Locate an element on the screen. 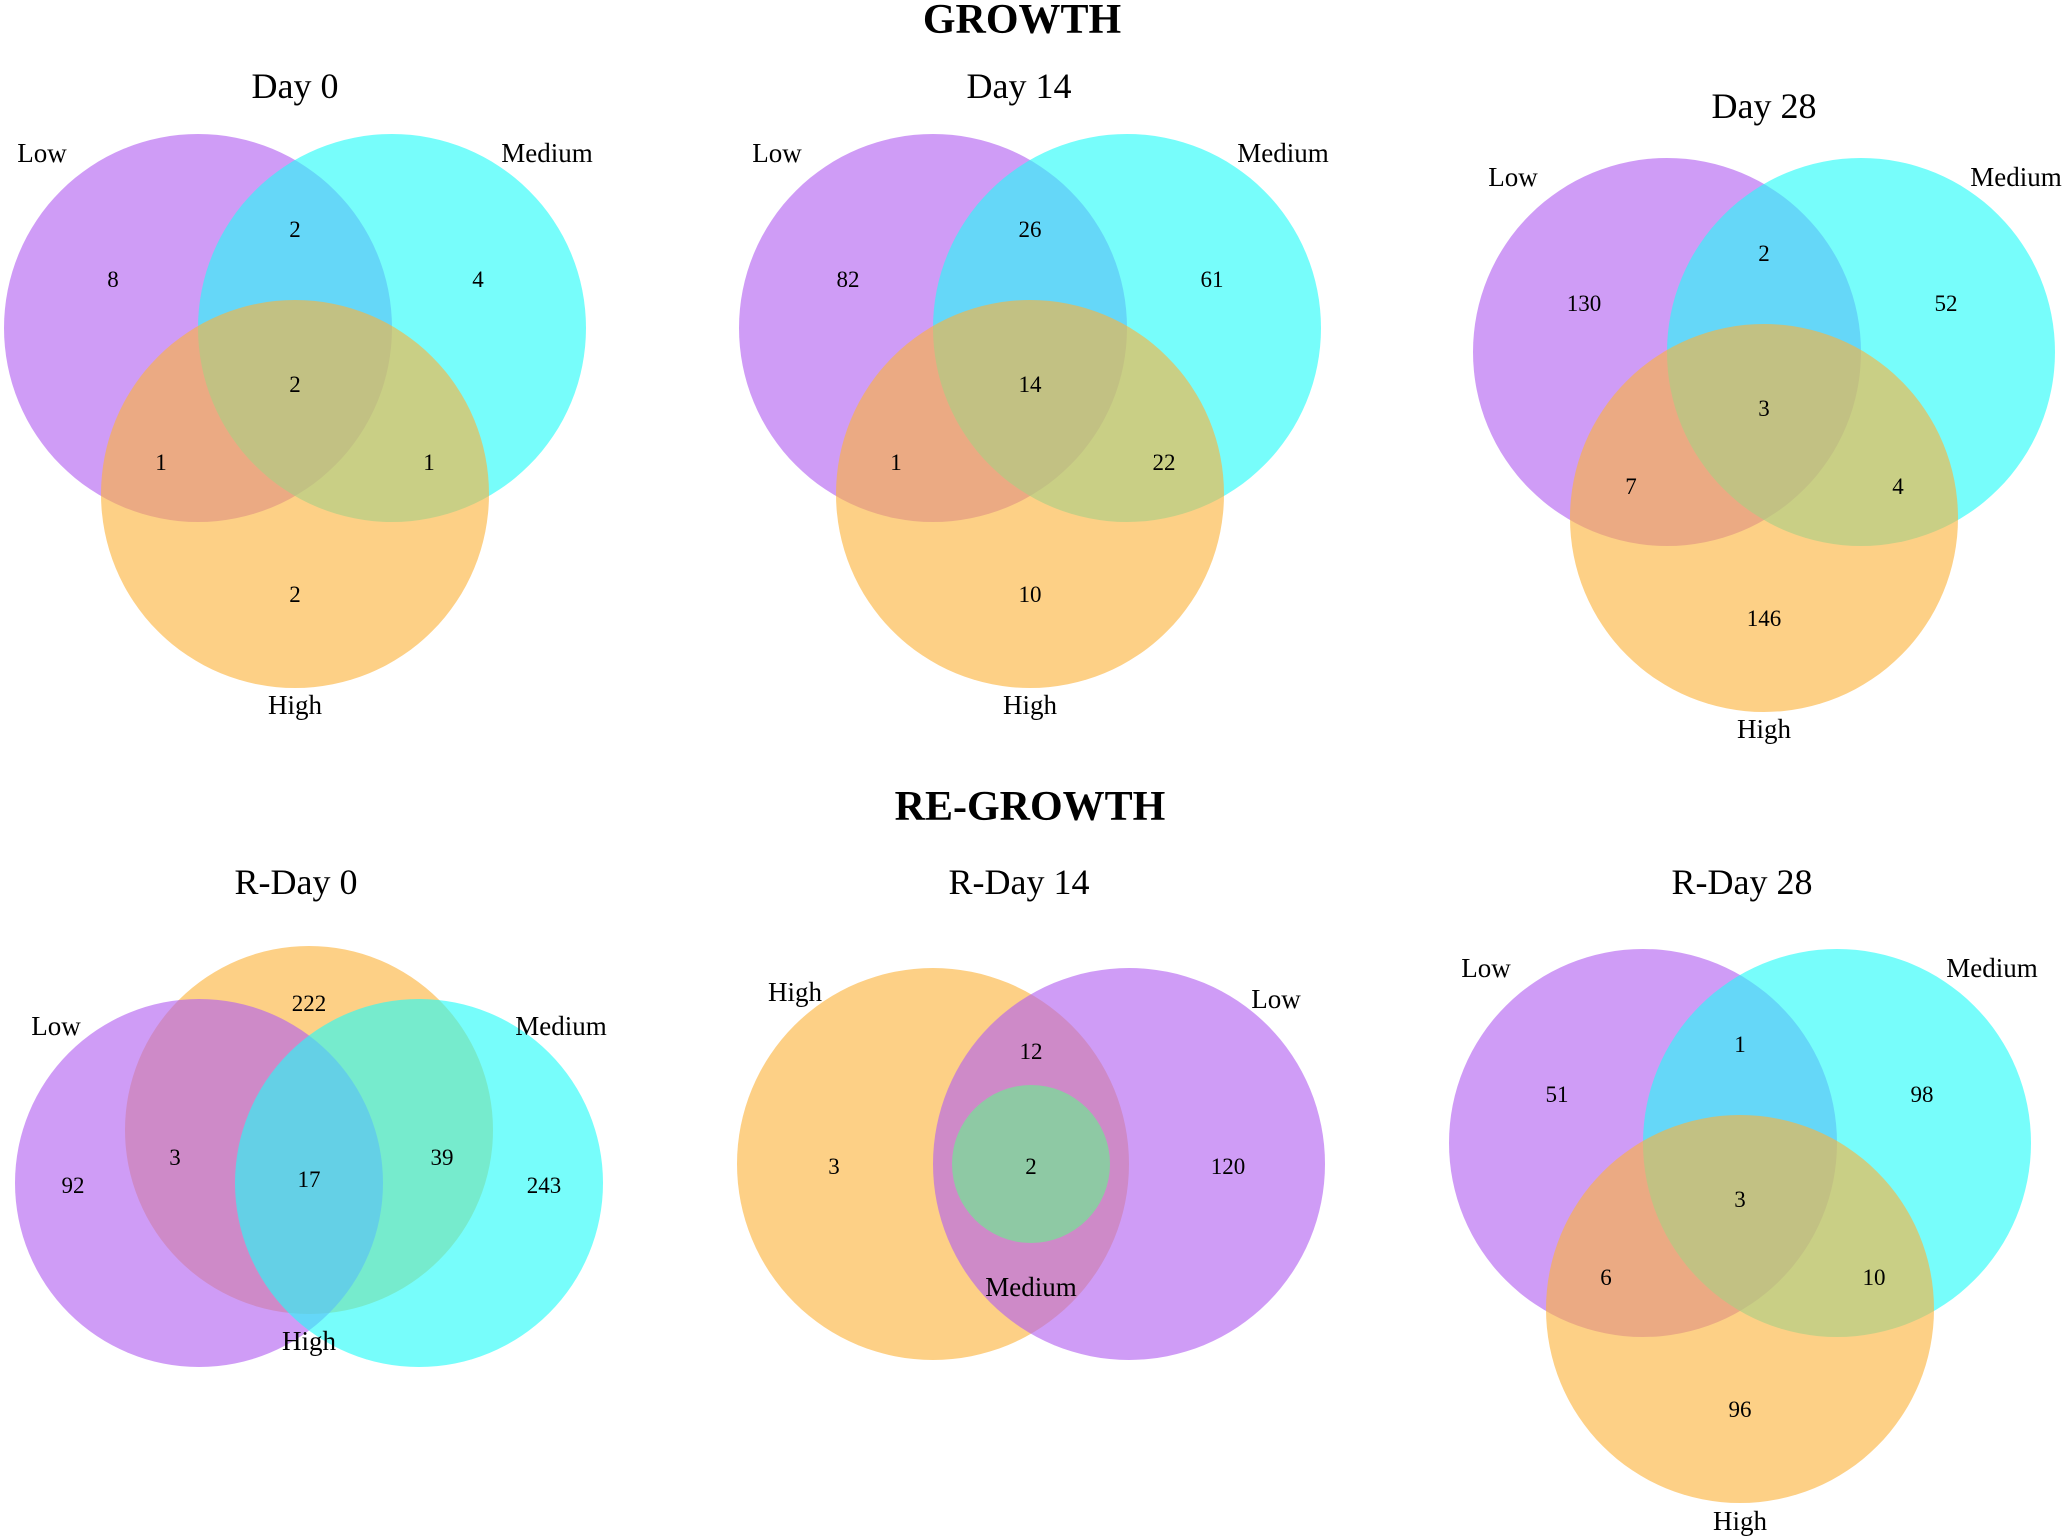  region-count-high-low: 12 is located at coordinates (1031, 1051).